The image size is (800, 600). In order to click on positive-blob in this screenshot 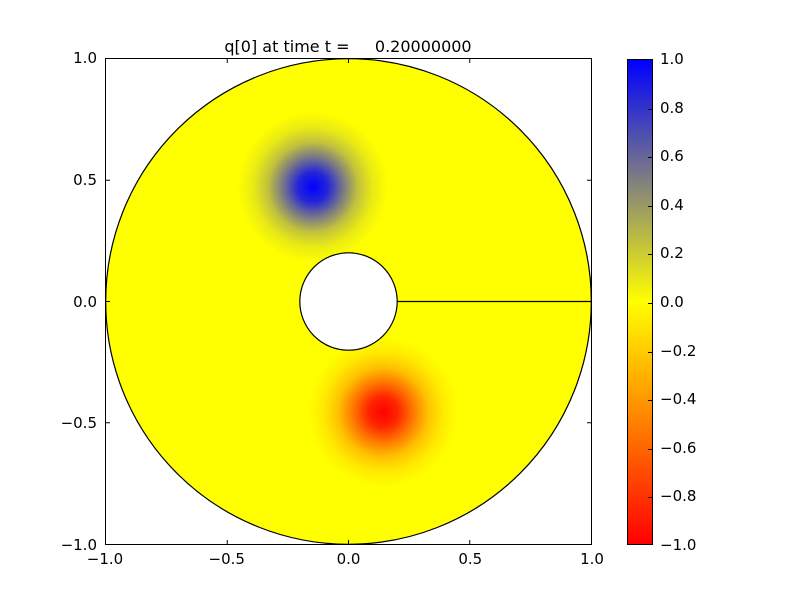, I will do `click(312, 187)`.